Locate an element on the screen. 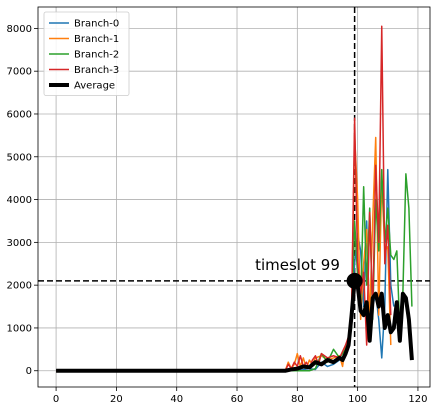 This screenshot has width=437, height=416. legend-label-average: Average is located at coordinates (94, 86).